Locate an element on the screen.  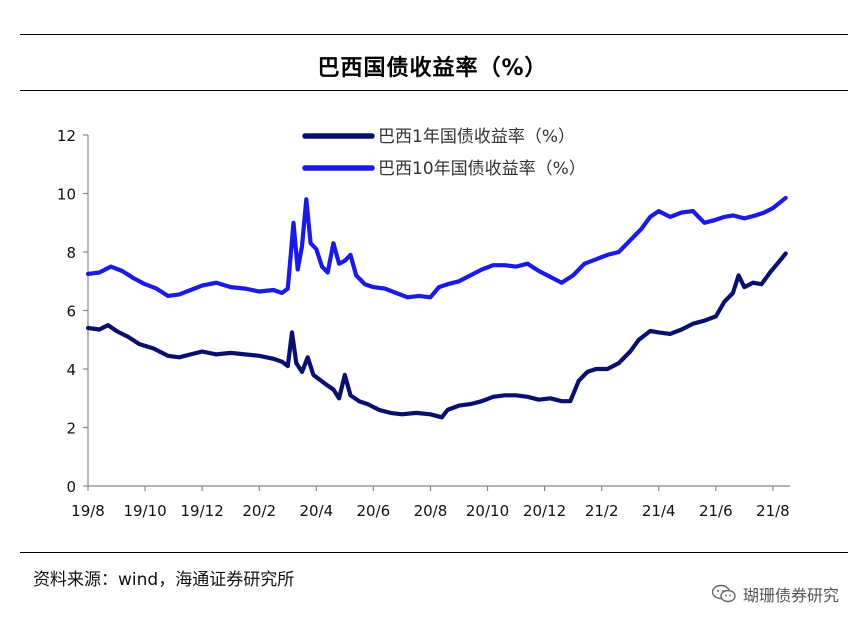
watermark-text: 瑚珊债券研究 is located at coordinates (790, 595).